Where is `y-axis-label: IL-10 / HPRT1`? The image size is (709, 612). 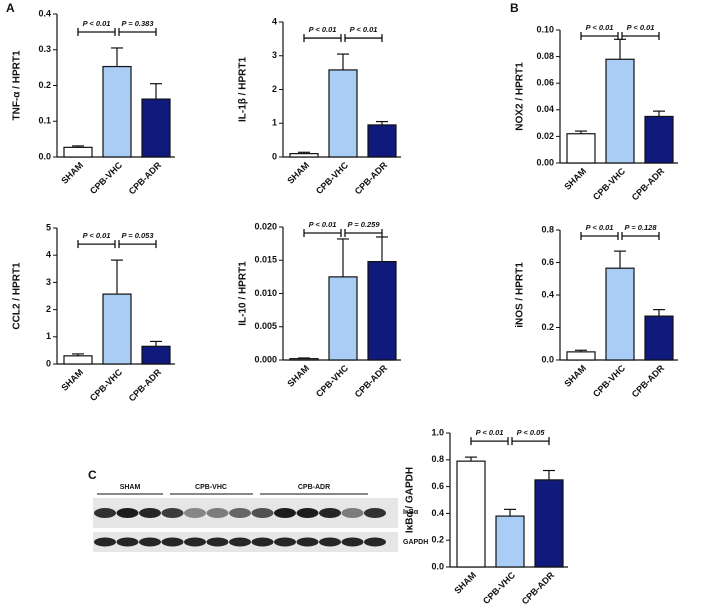
y-axis-label: IL-10 / HPRT1 is located at coordinates (243, 293).